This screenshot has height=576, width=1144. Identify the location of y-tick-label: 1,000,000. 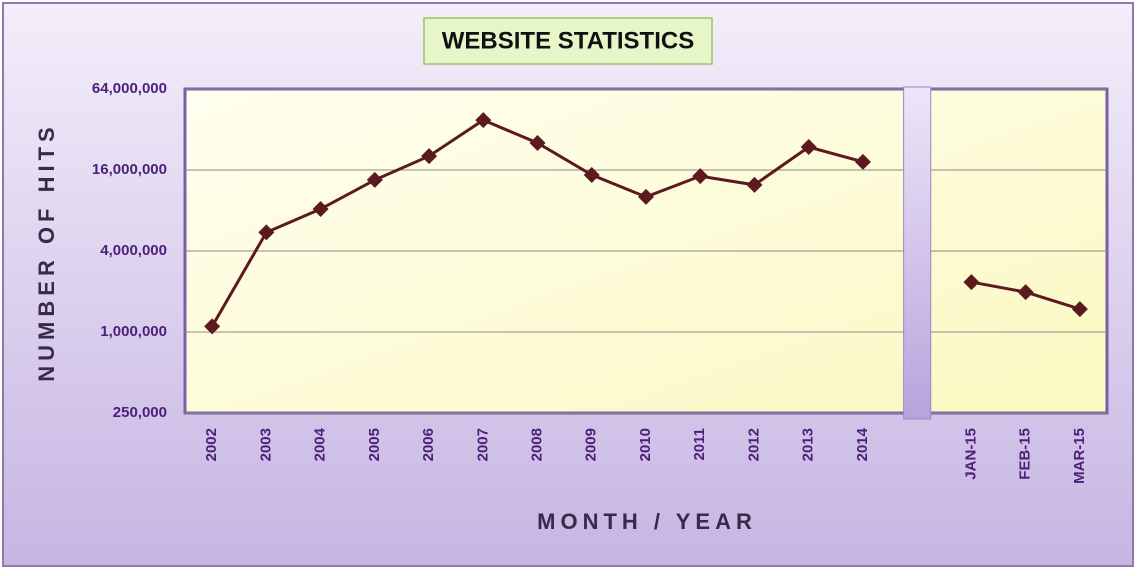
(133, 331).